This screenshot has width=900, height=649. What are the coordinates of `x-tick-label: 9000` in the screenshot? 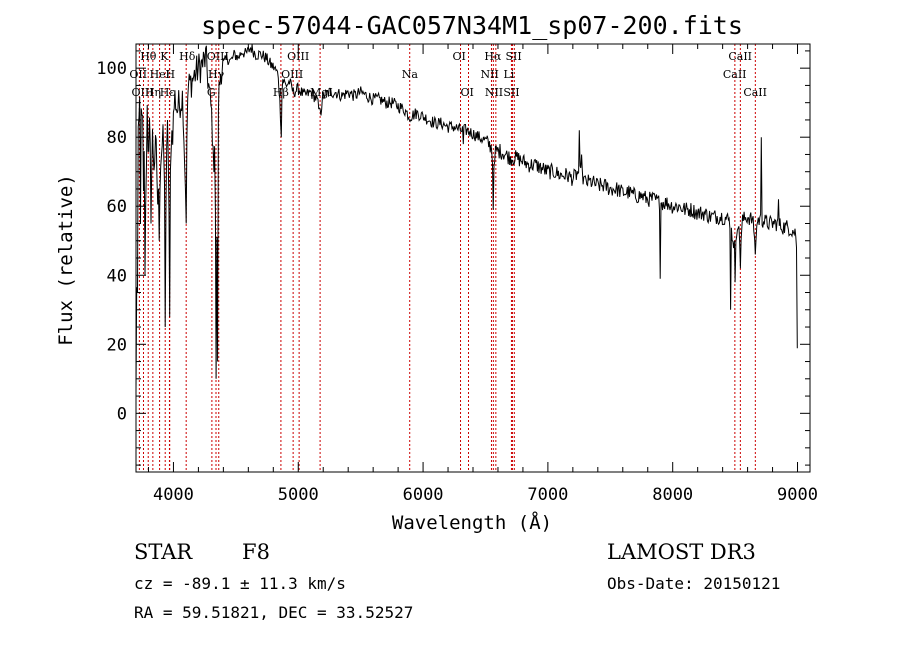 It's located at (797, 495).